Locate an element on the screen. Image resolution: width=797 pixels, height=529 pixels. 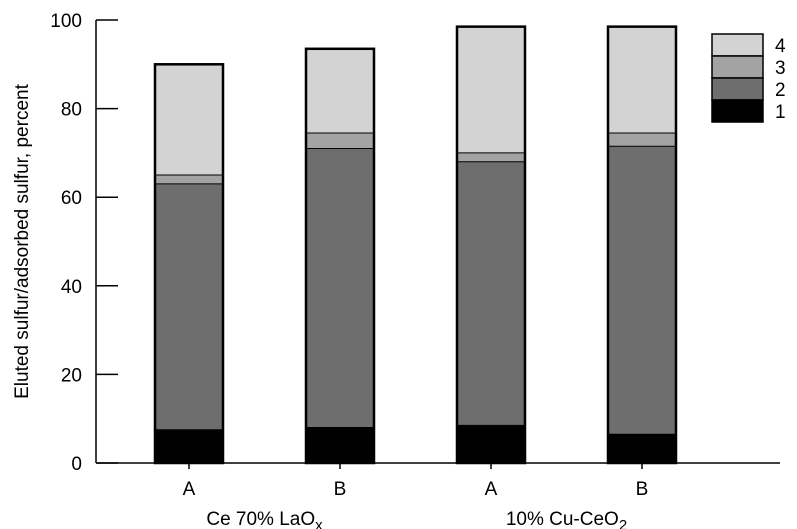
y-tick-label: 60 is located at coordinates (71, 198).